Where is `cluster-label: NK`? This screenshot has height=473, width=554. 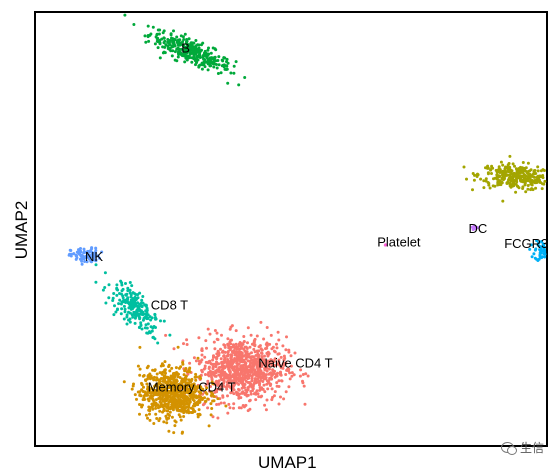
cluster-label: NK is located at coordinates (94, 256).